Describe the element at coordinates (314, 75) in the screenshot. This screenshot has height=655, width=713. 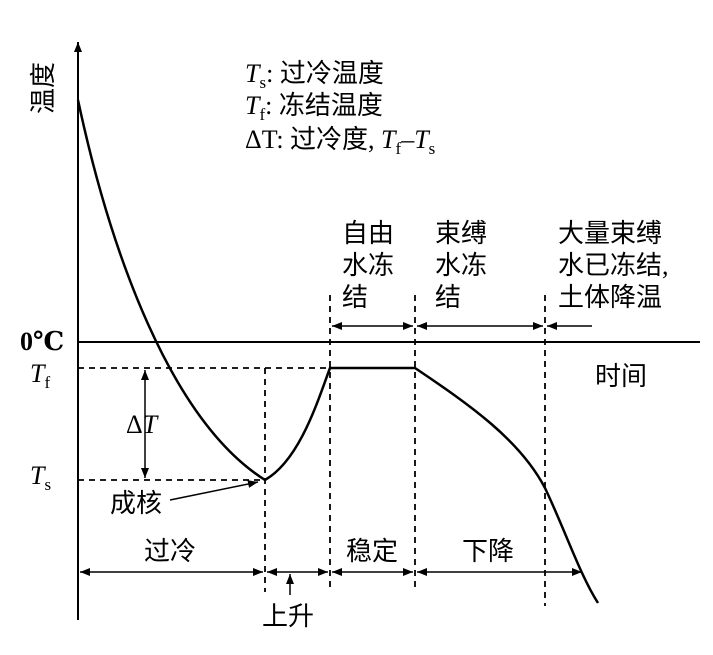
I see `legend-item: Ts: 过冷温度` at that location.